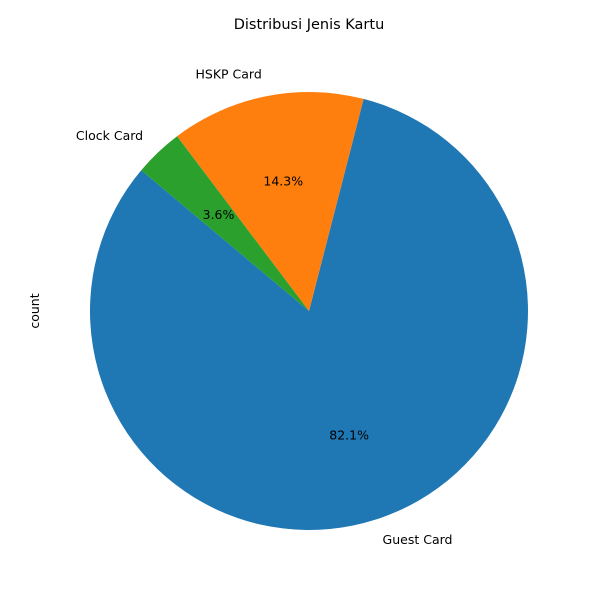 The height and width of the screenshot is (600, 600). What do you see at coordinates (225, 223) in the screenshot?
I see `pie-slice-clock-card` at bounding box center [225, 223].